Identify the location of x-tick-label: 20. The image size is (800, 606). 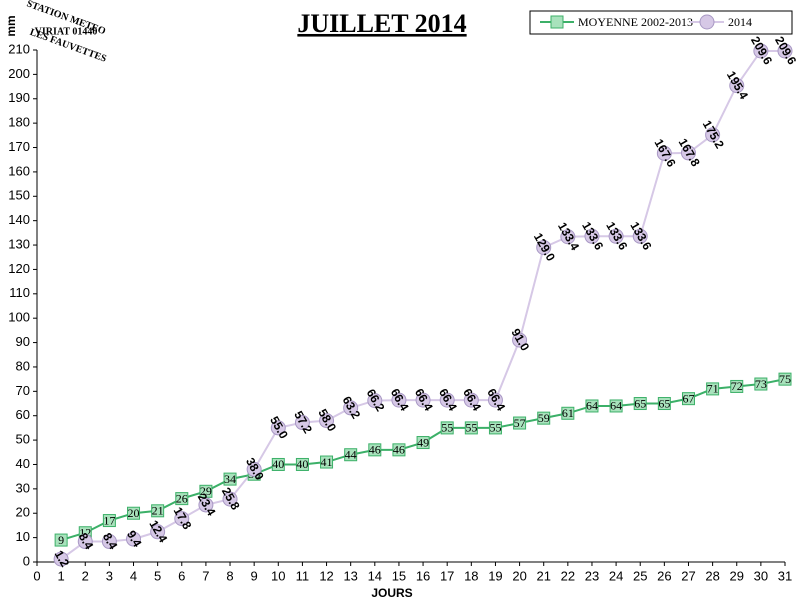
(519, 575).